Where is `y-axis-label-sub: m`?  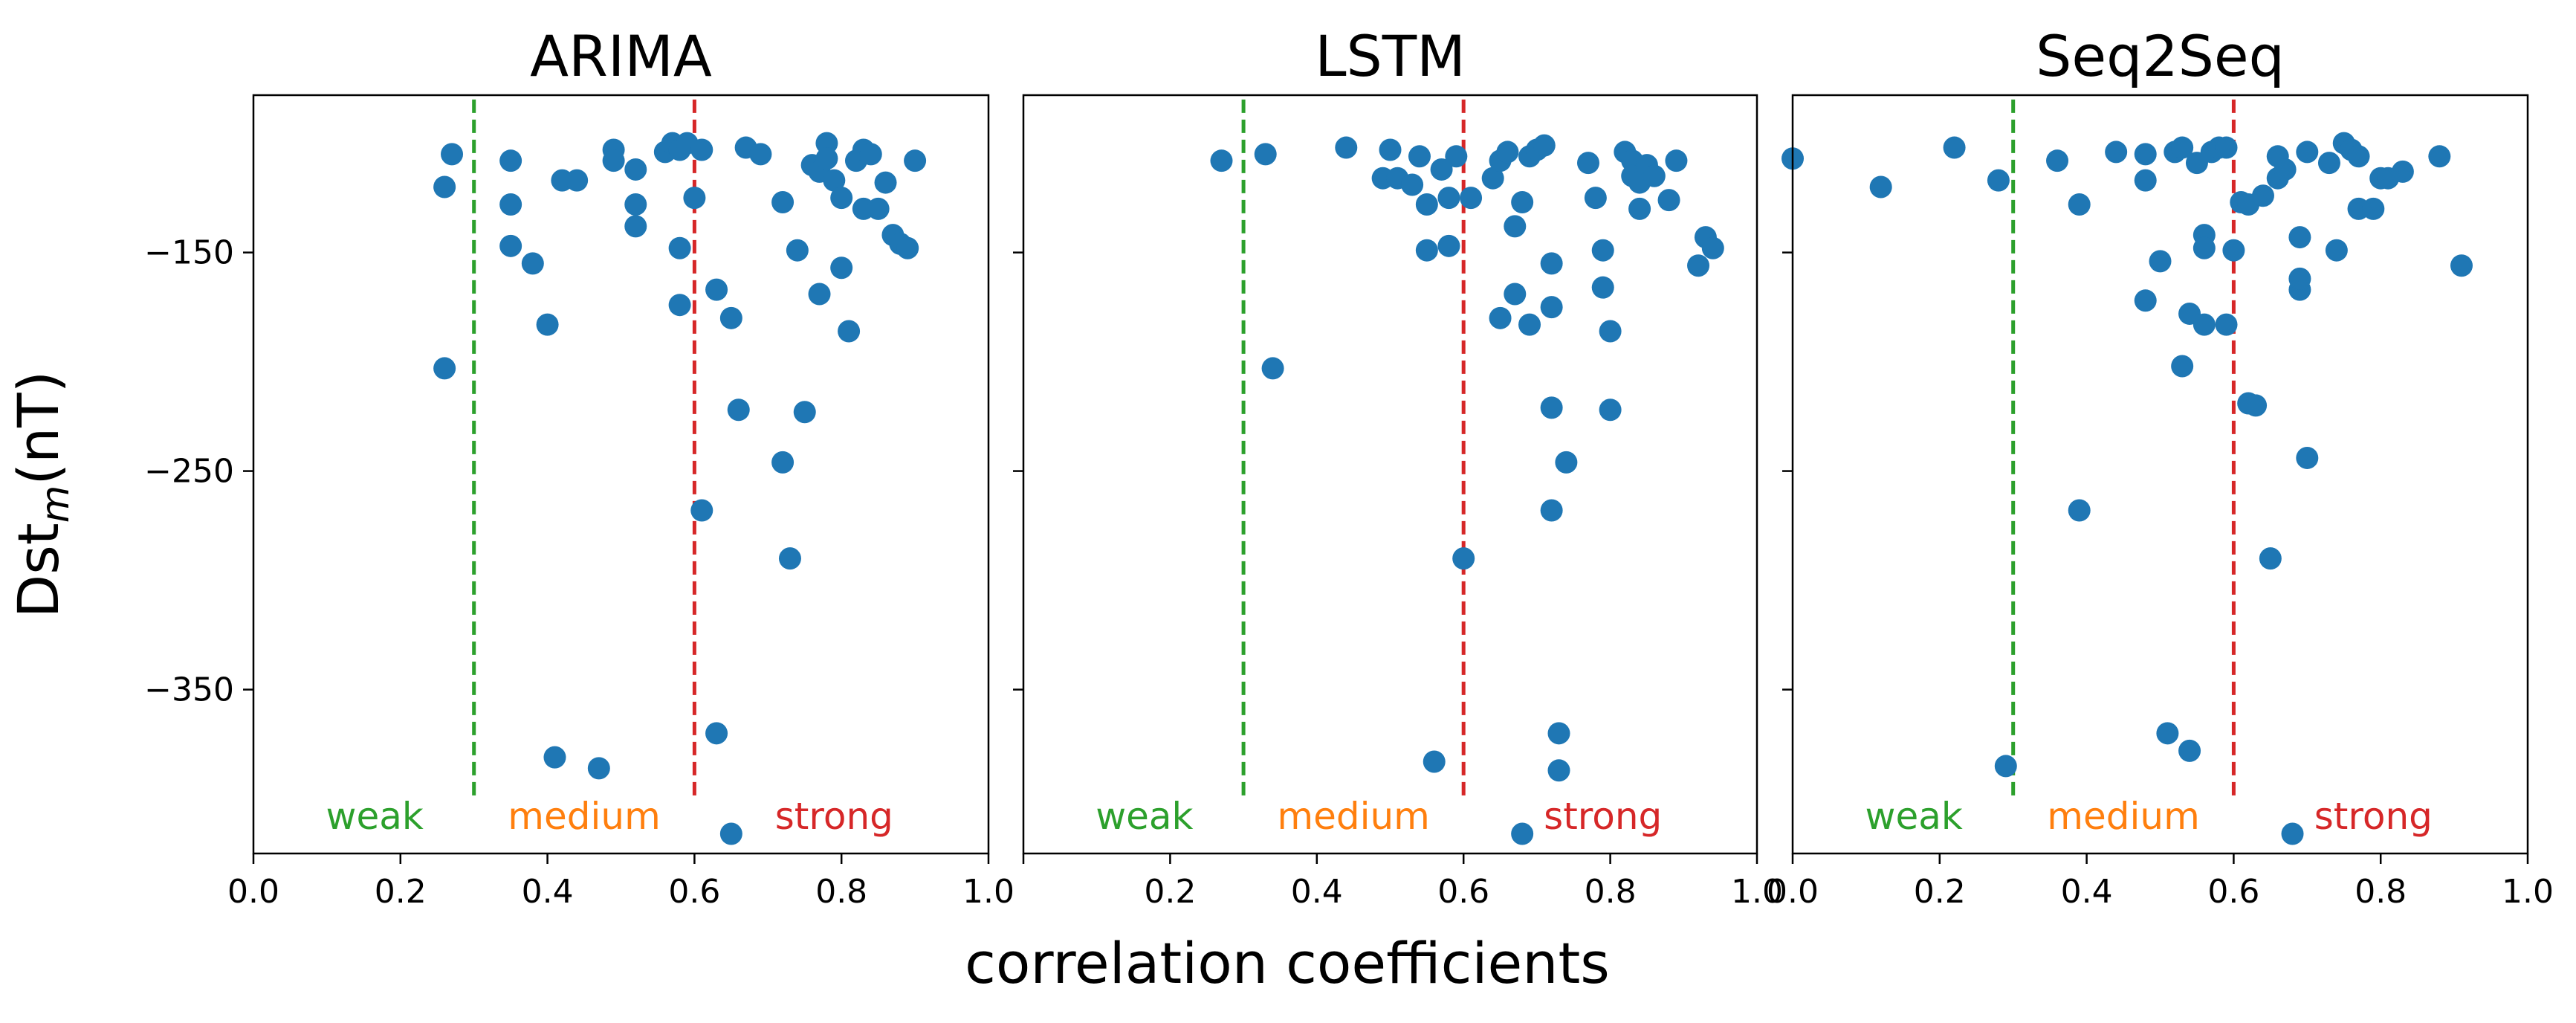
y-axis-label-sub: m is located at coordinates (55, 504).